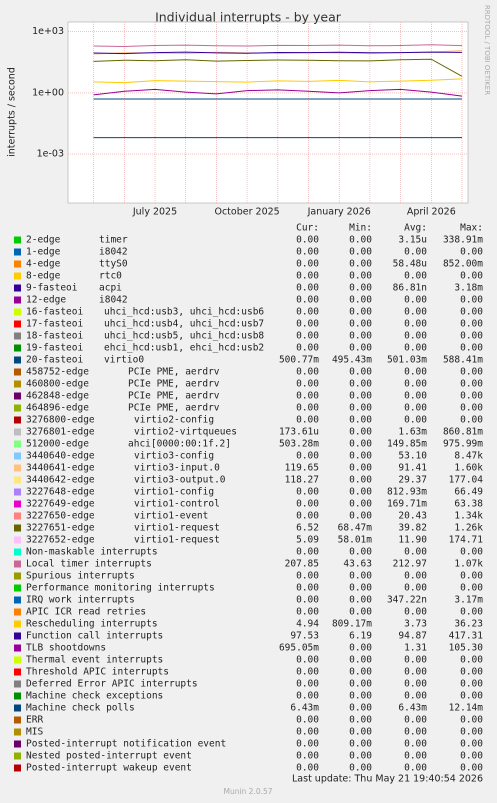  Describe the element at coordinates (360, 636) in the screenshot. I see `legend-stat: 6.19` at that location.